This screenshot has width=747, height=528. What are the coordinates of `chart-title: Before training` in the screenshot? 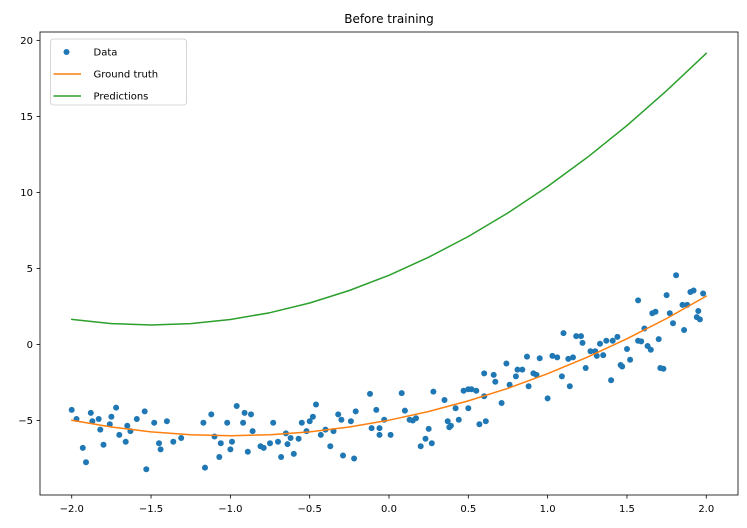 It's located at (389, 19).